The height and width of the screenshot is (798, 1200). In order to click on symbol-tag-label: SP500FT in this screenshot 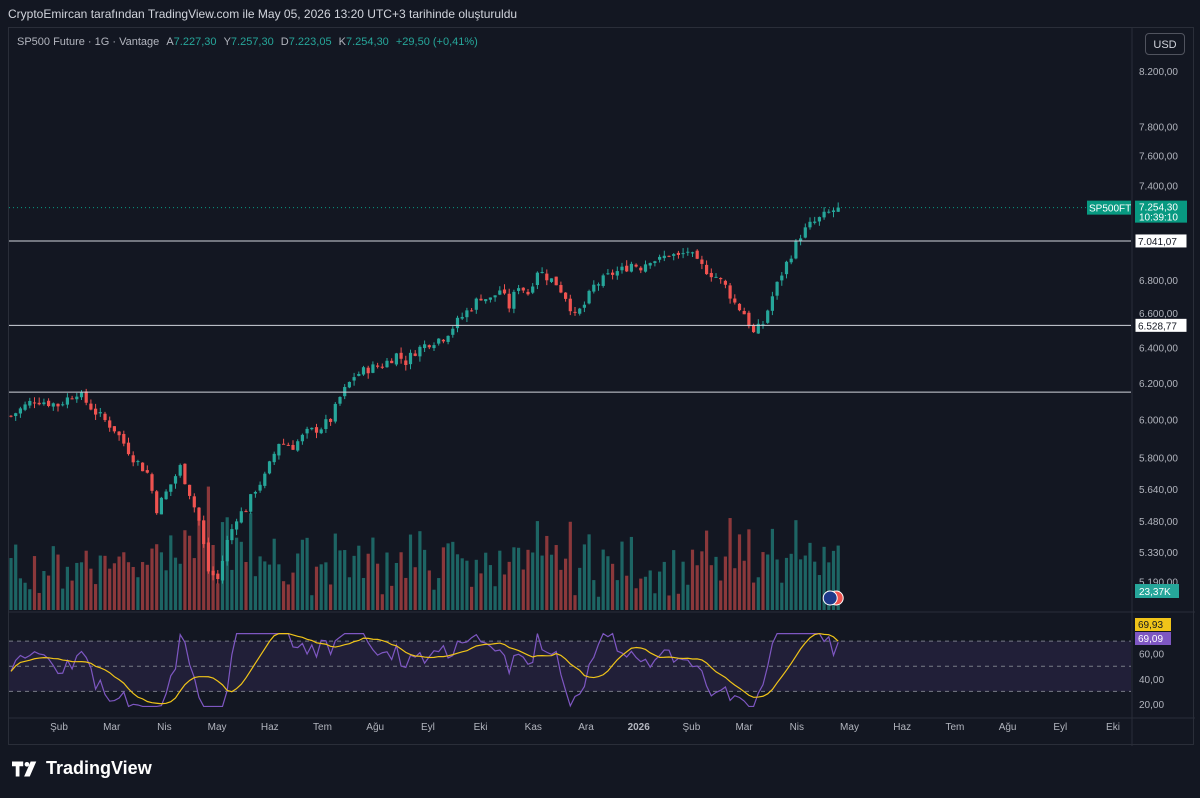, I will do `click(1110, 209)`.